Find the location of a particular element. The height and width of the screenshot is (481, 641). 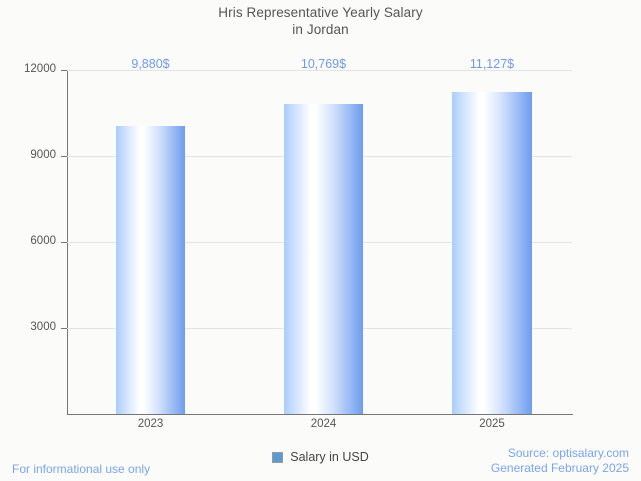

bar-value-label-2025: 11,127$ is located at coordinates (492, 64).